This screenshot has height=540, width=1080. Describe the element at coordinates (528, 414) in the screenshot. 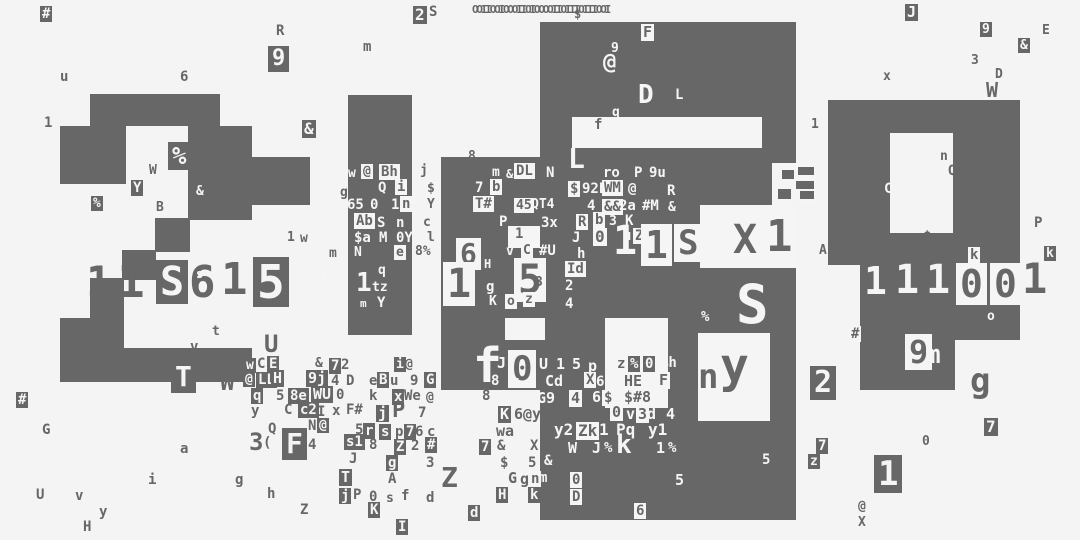

I see `glyph: 6@y` at that location.